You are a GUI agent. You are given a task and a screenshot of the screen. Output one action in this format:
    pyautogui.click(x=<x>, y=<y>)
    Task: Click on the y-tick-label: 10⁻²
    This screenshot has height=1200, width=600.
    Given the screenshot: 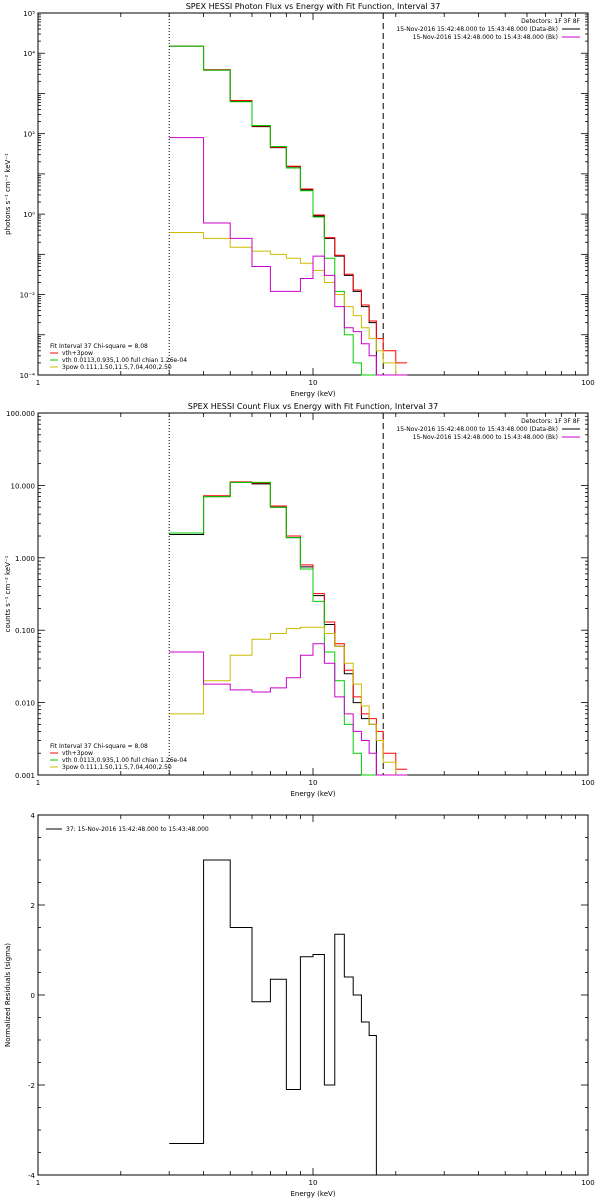 What is the action you would take?
    pyautogui.click(x=28, y=296)
    